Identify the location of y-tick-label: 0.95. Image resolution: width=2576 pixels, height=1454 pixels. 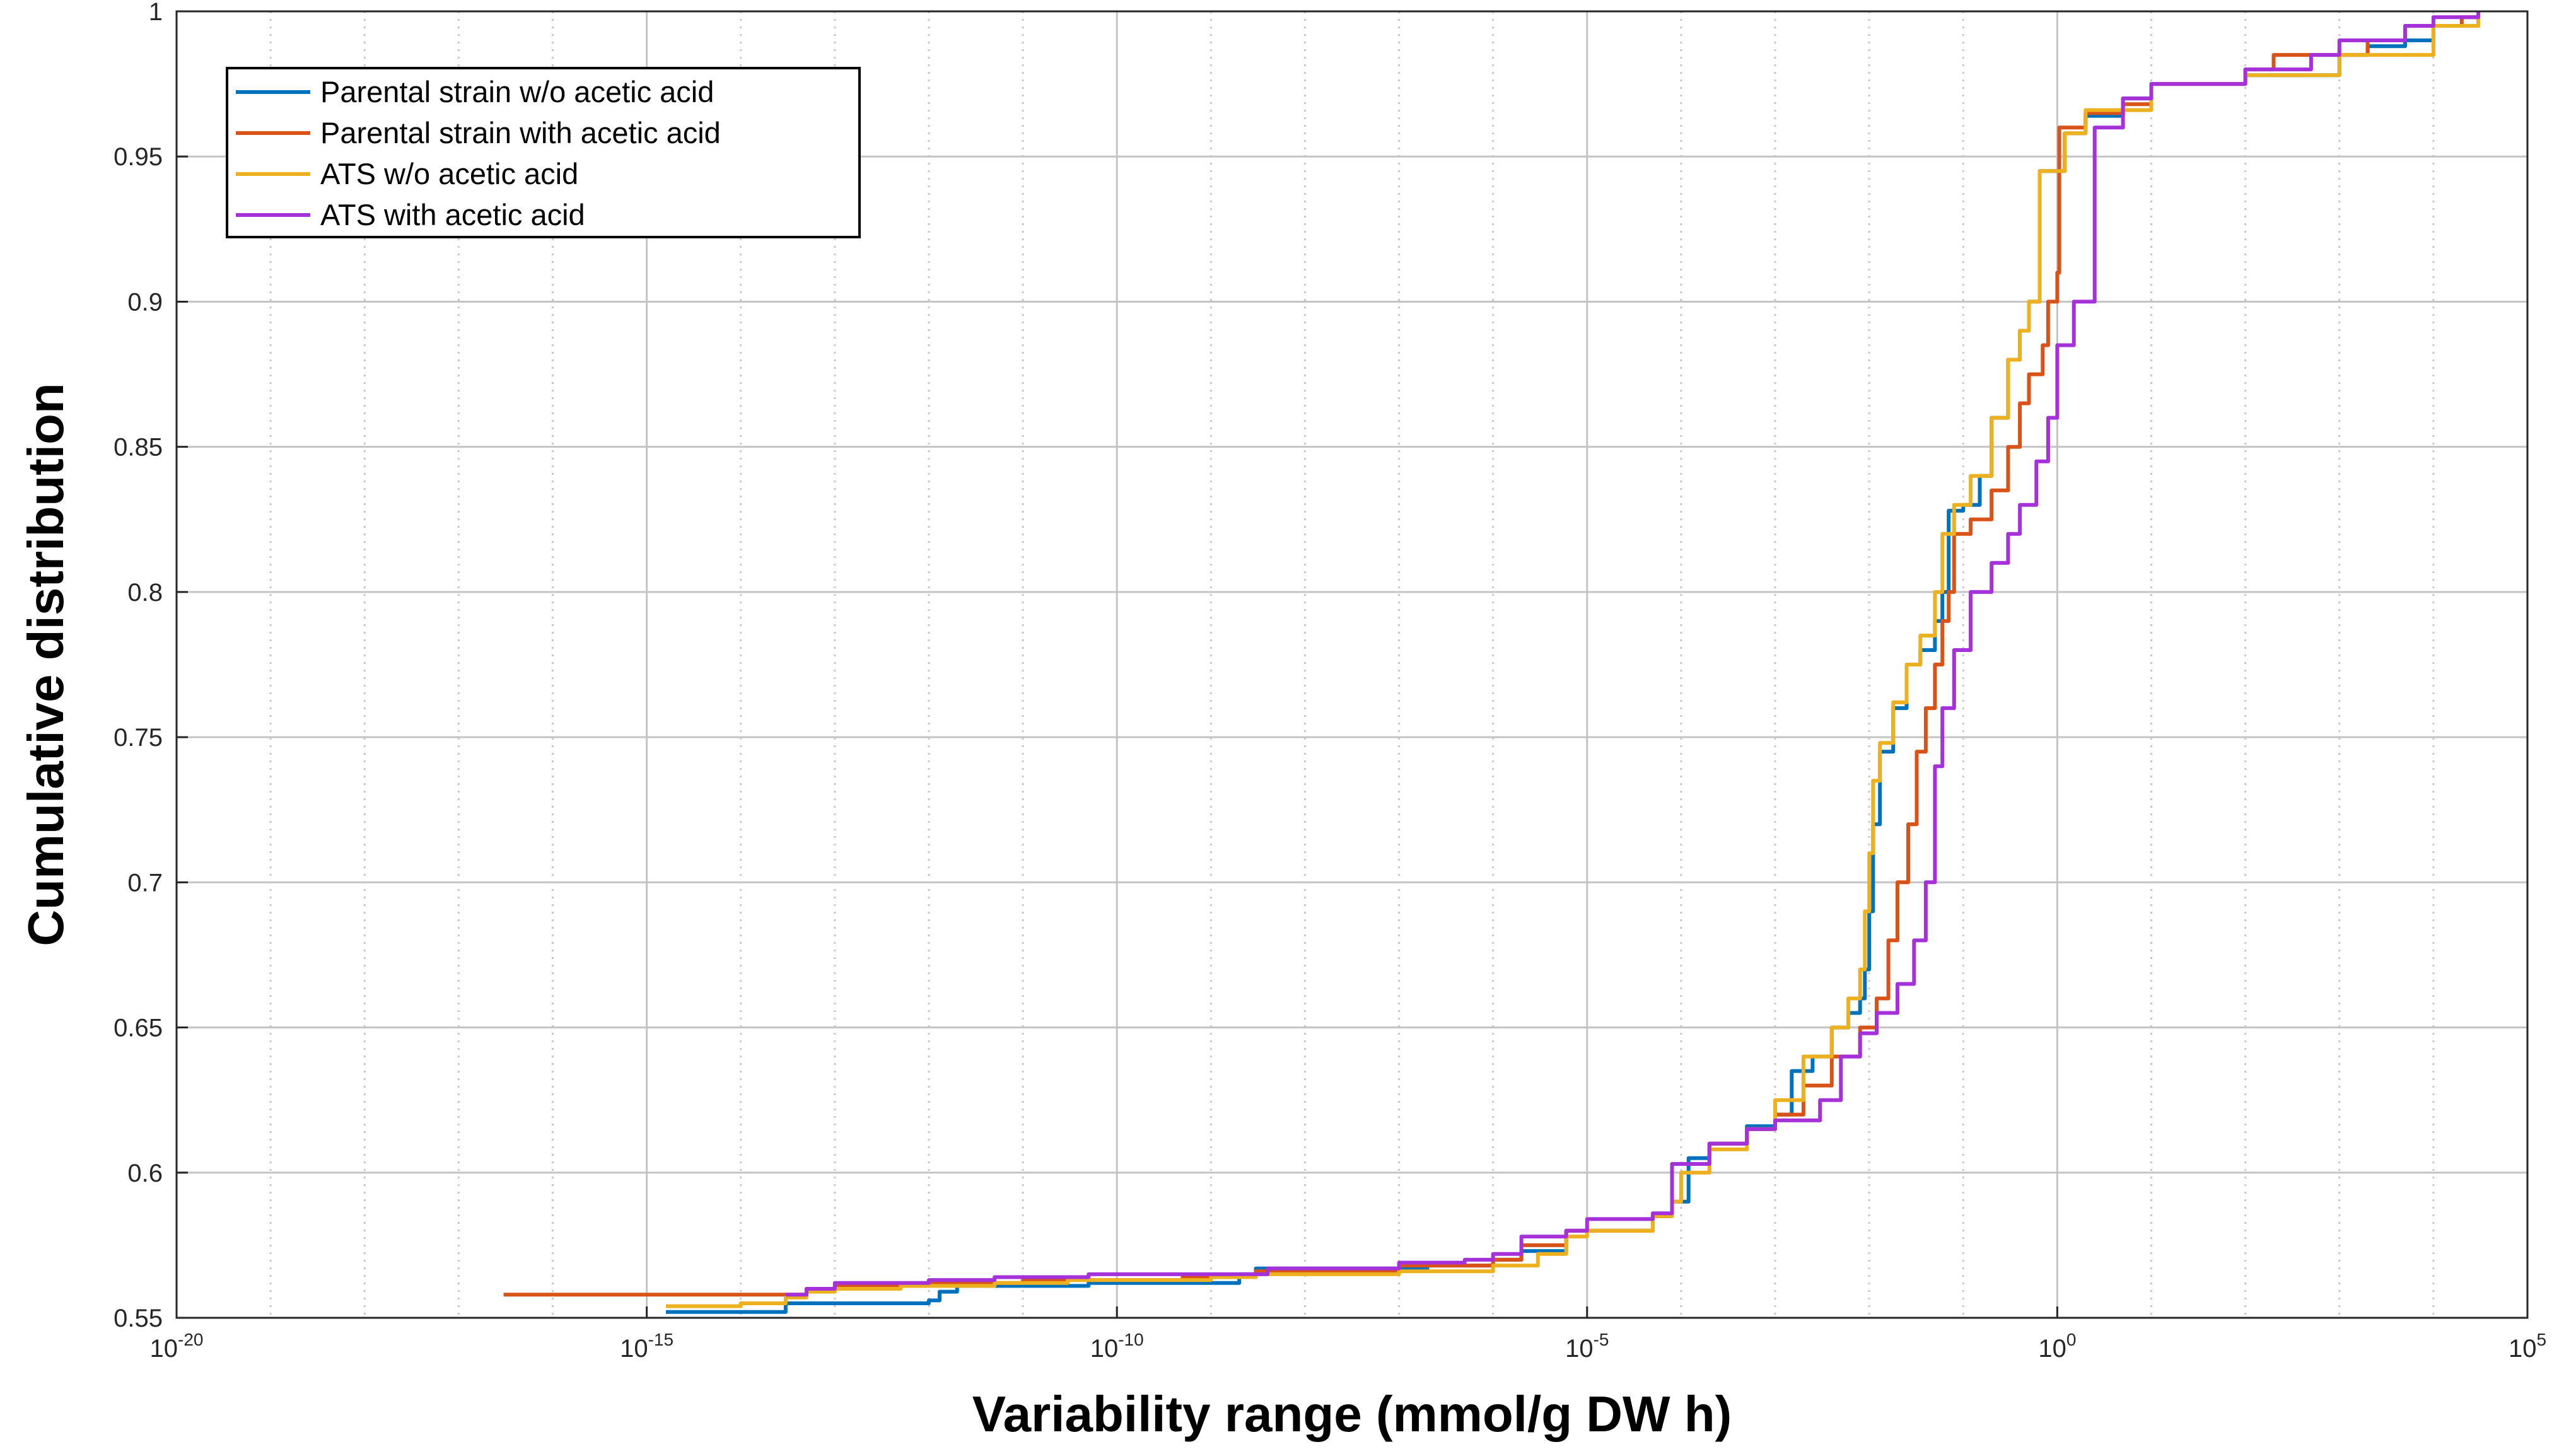
(139, 157).